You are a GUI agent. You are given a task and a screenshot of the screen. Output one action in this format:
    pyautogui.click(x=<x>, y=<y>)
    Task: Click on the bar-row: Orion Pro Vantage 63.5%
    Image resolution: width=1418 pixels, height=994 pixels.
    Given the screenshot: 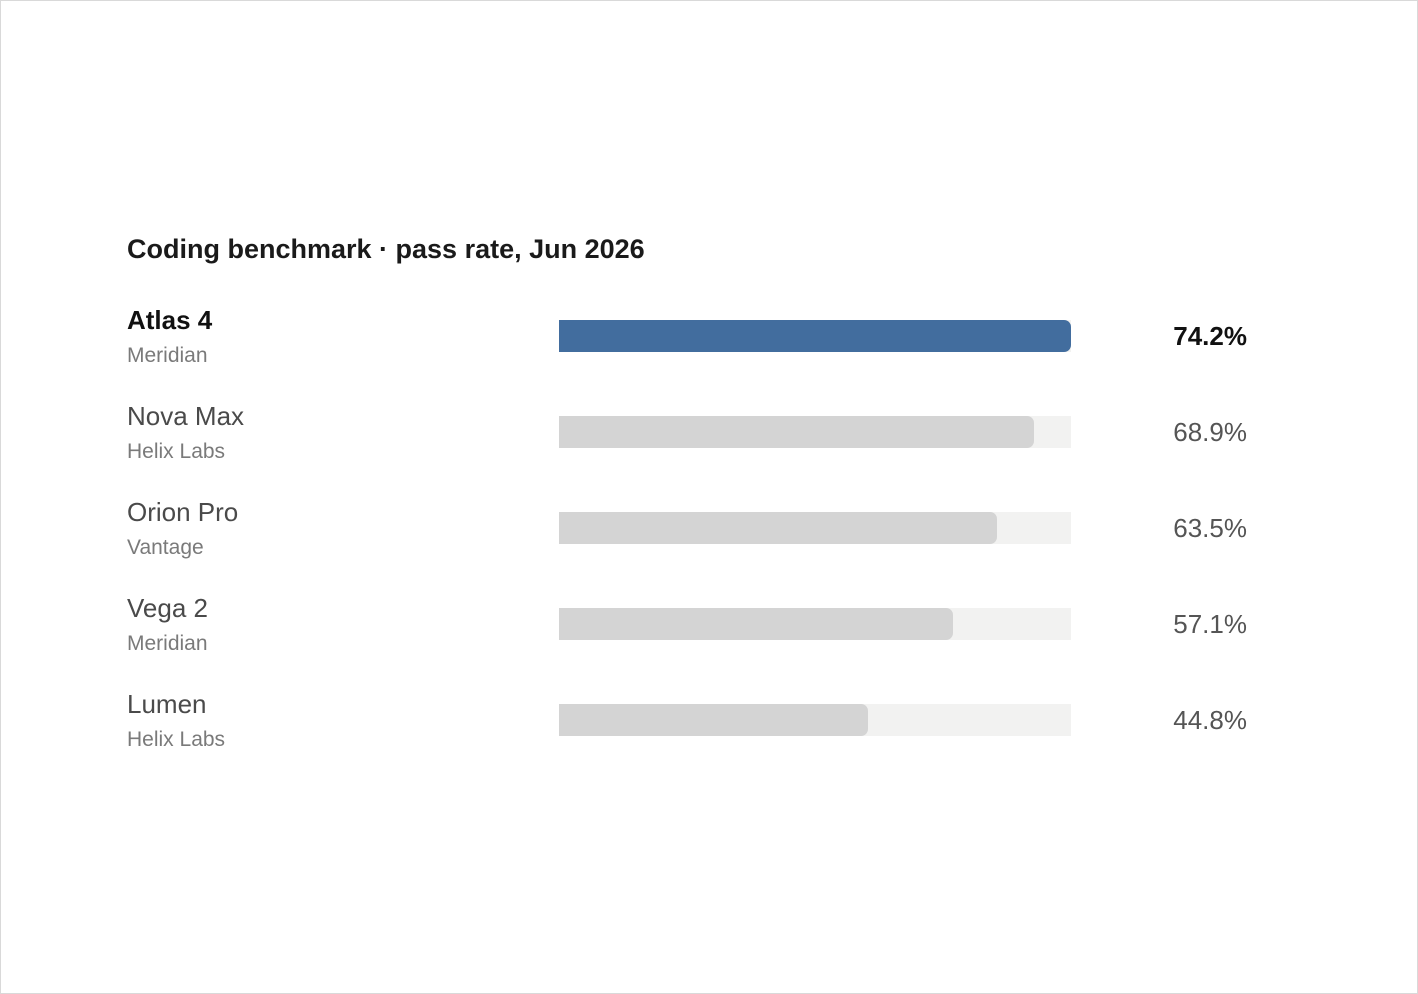 What is the action you would take?
    pyautogui.click(x=697, y=544)
    